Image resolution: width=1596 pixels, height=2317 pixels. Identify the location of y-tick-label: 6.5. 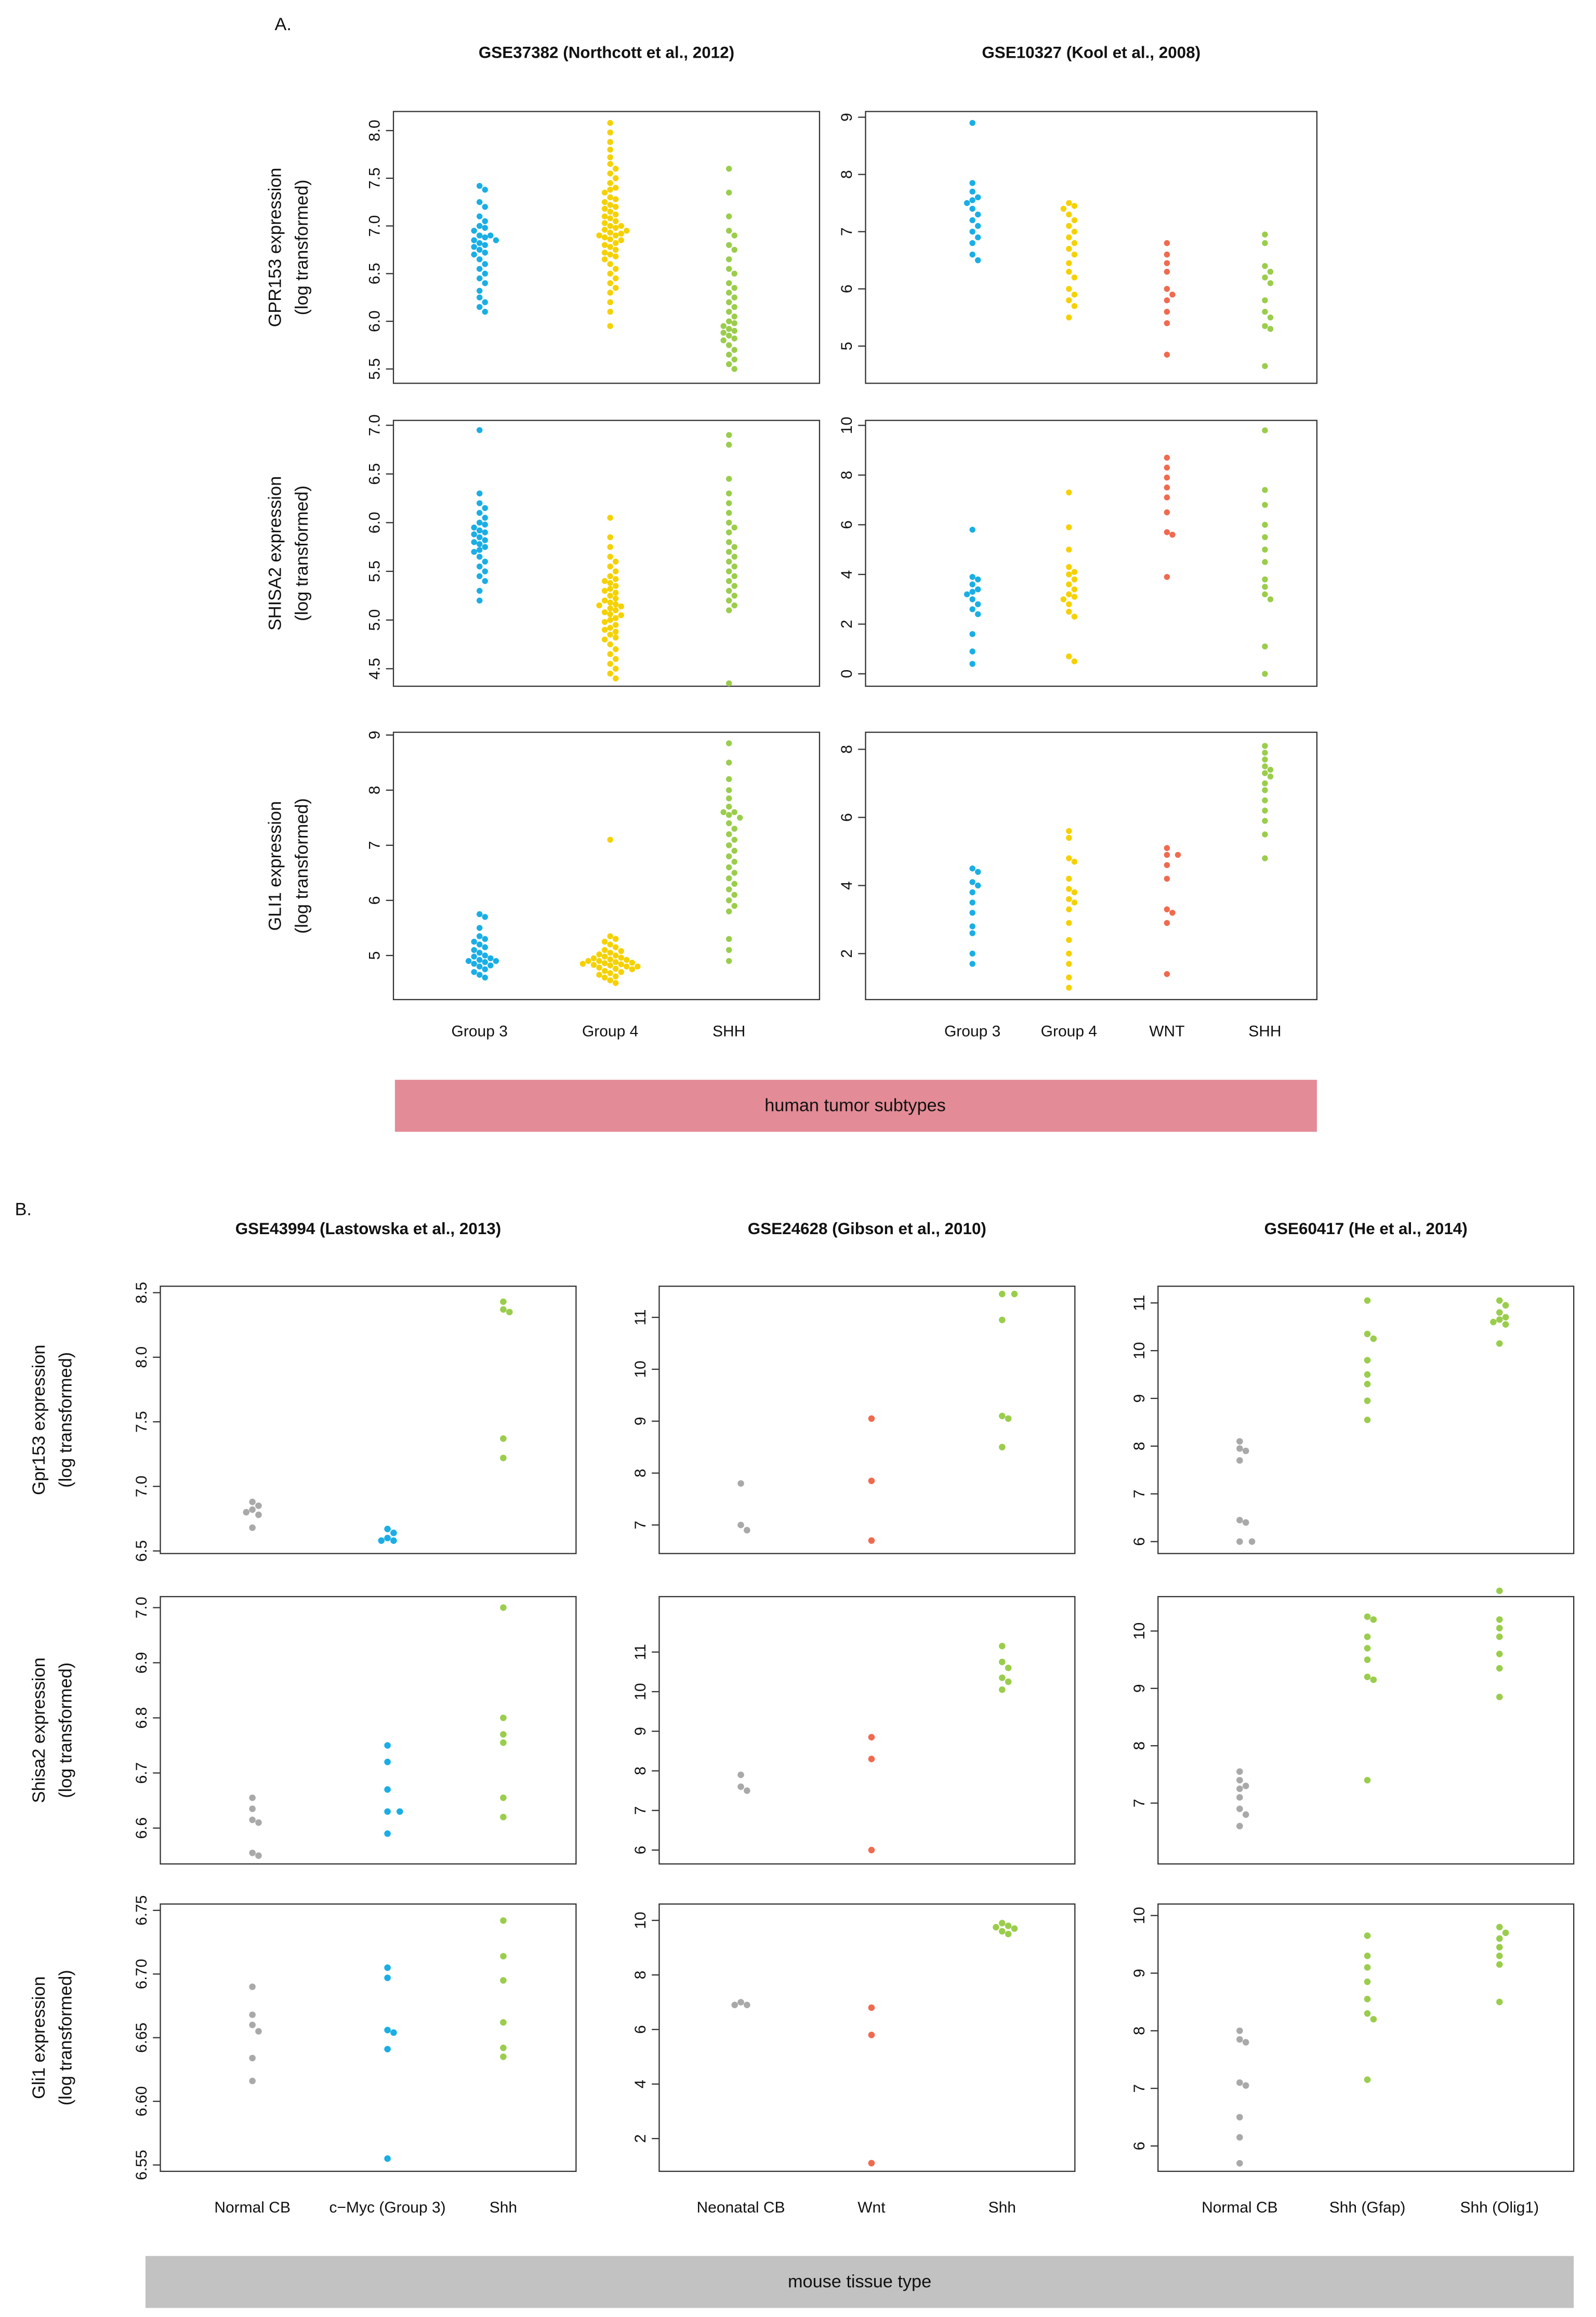
(141, 1551).